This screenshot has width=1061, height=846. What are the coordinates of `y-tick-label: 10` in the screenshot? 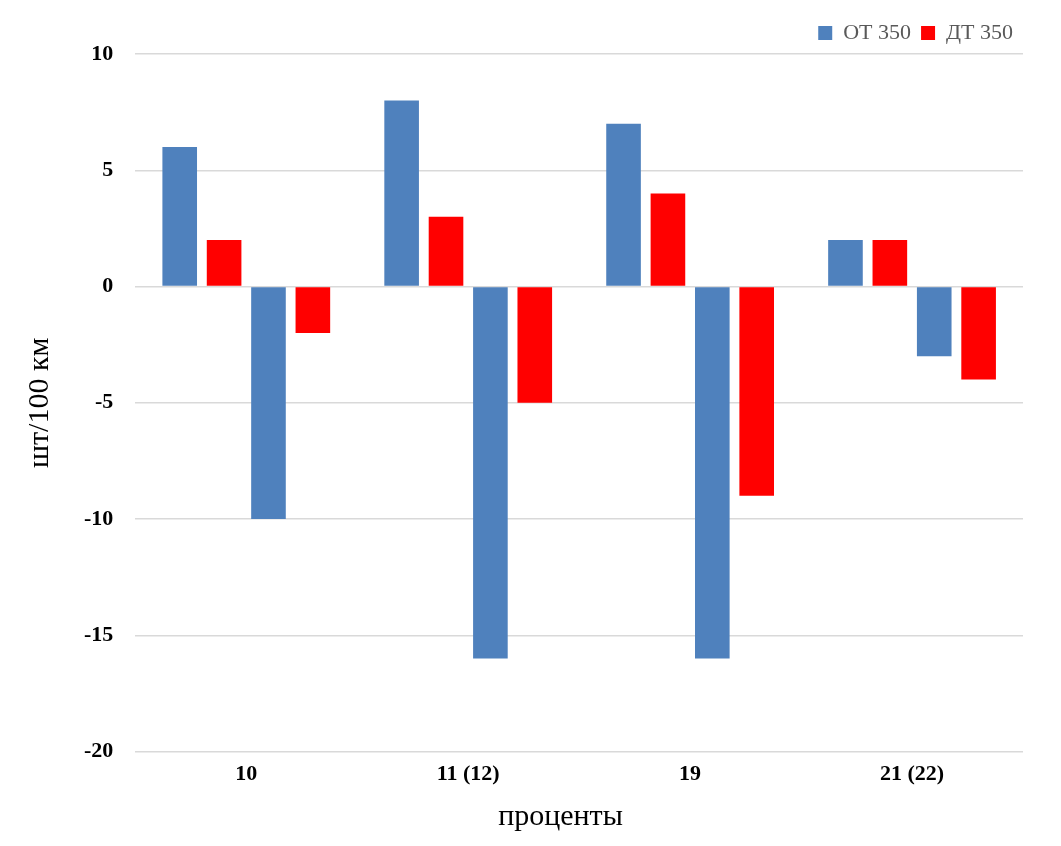 It's located at (102, 52).